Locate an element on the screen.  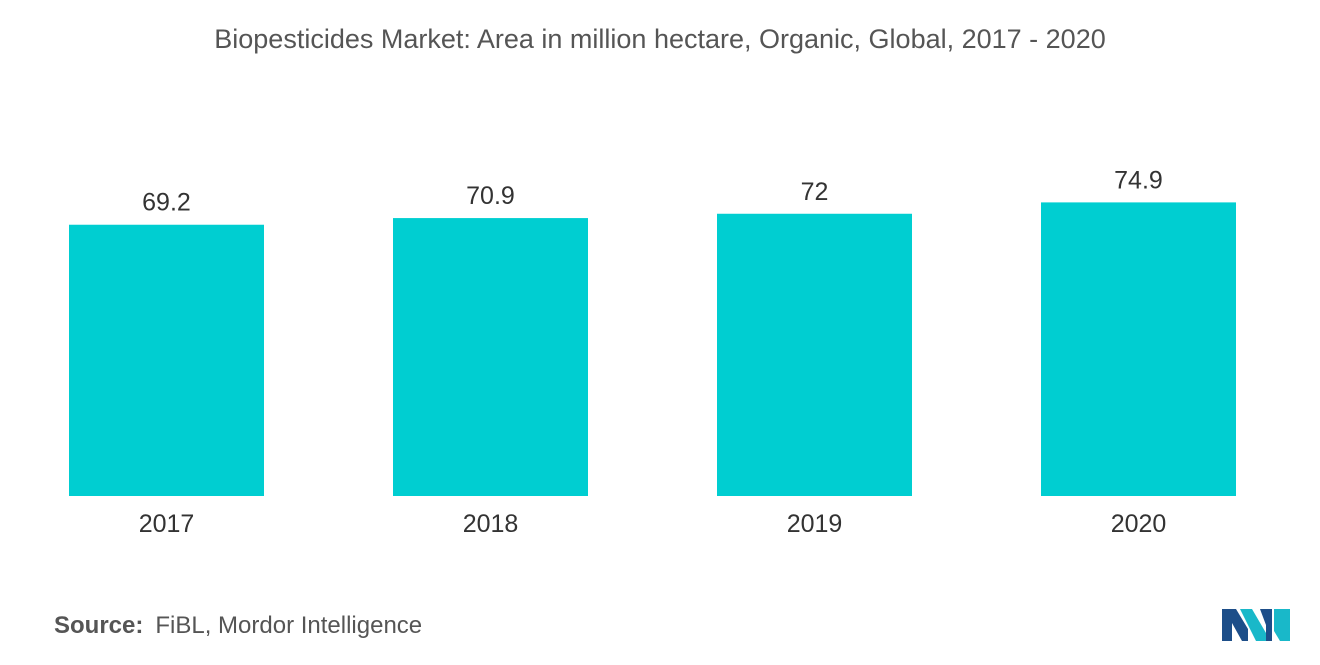
bar-2019 is located at coordinates (814, 354).